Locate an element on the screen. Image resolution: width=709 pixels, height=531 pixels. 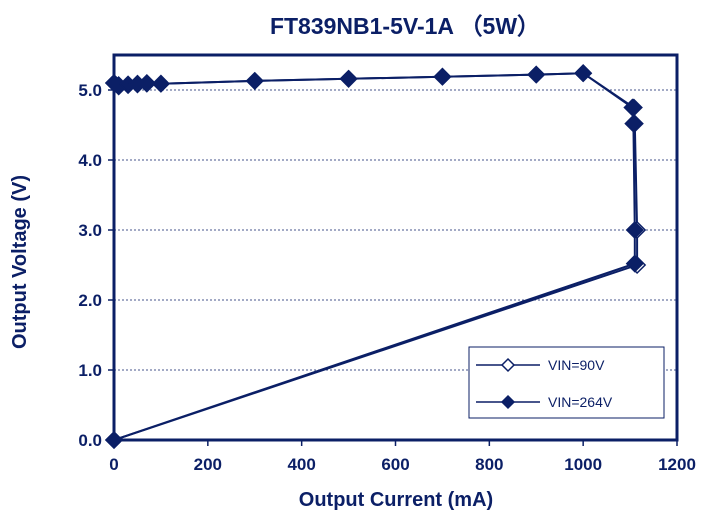
x-tick-label-6: 1200 is located at coordinates (677, 464).